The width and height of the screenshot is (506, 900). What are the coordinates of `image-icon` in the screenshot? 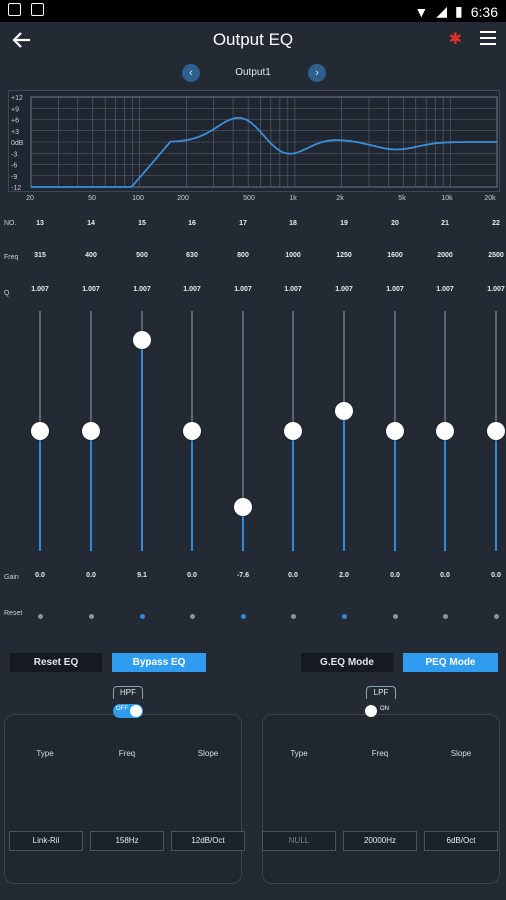 It's located at (37, 9).